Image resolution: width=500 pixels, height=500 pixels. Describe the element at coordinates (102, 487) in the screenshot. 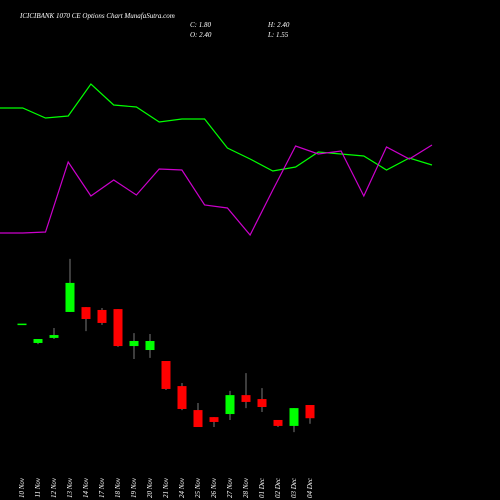

I see `x-tick-label: 17 Nov` at that location.